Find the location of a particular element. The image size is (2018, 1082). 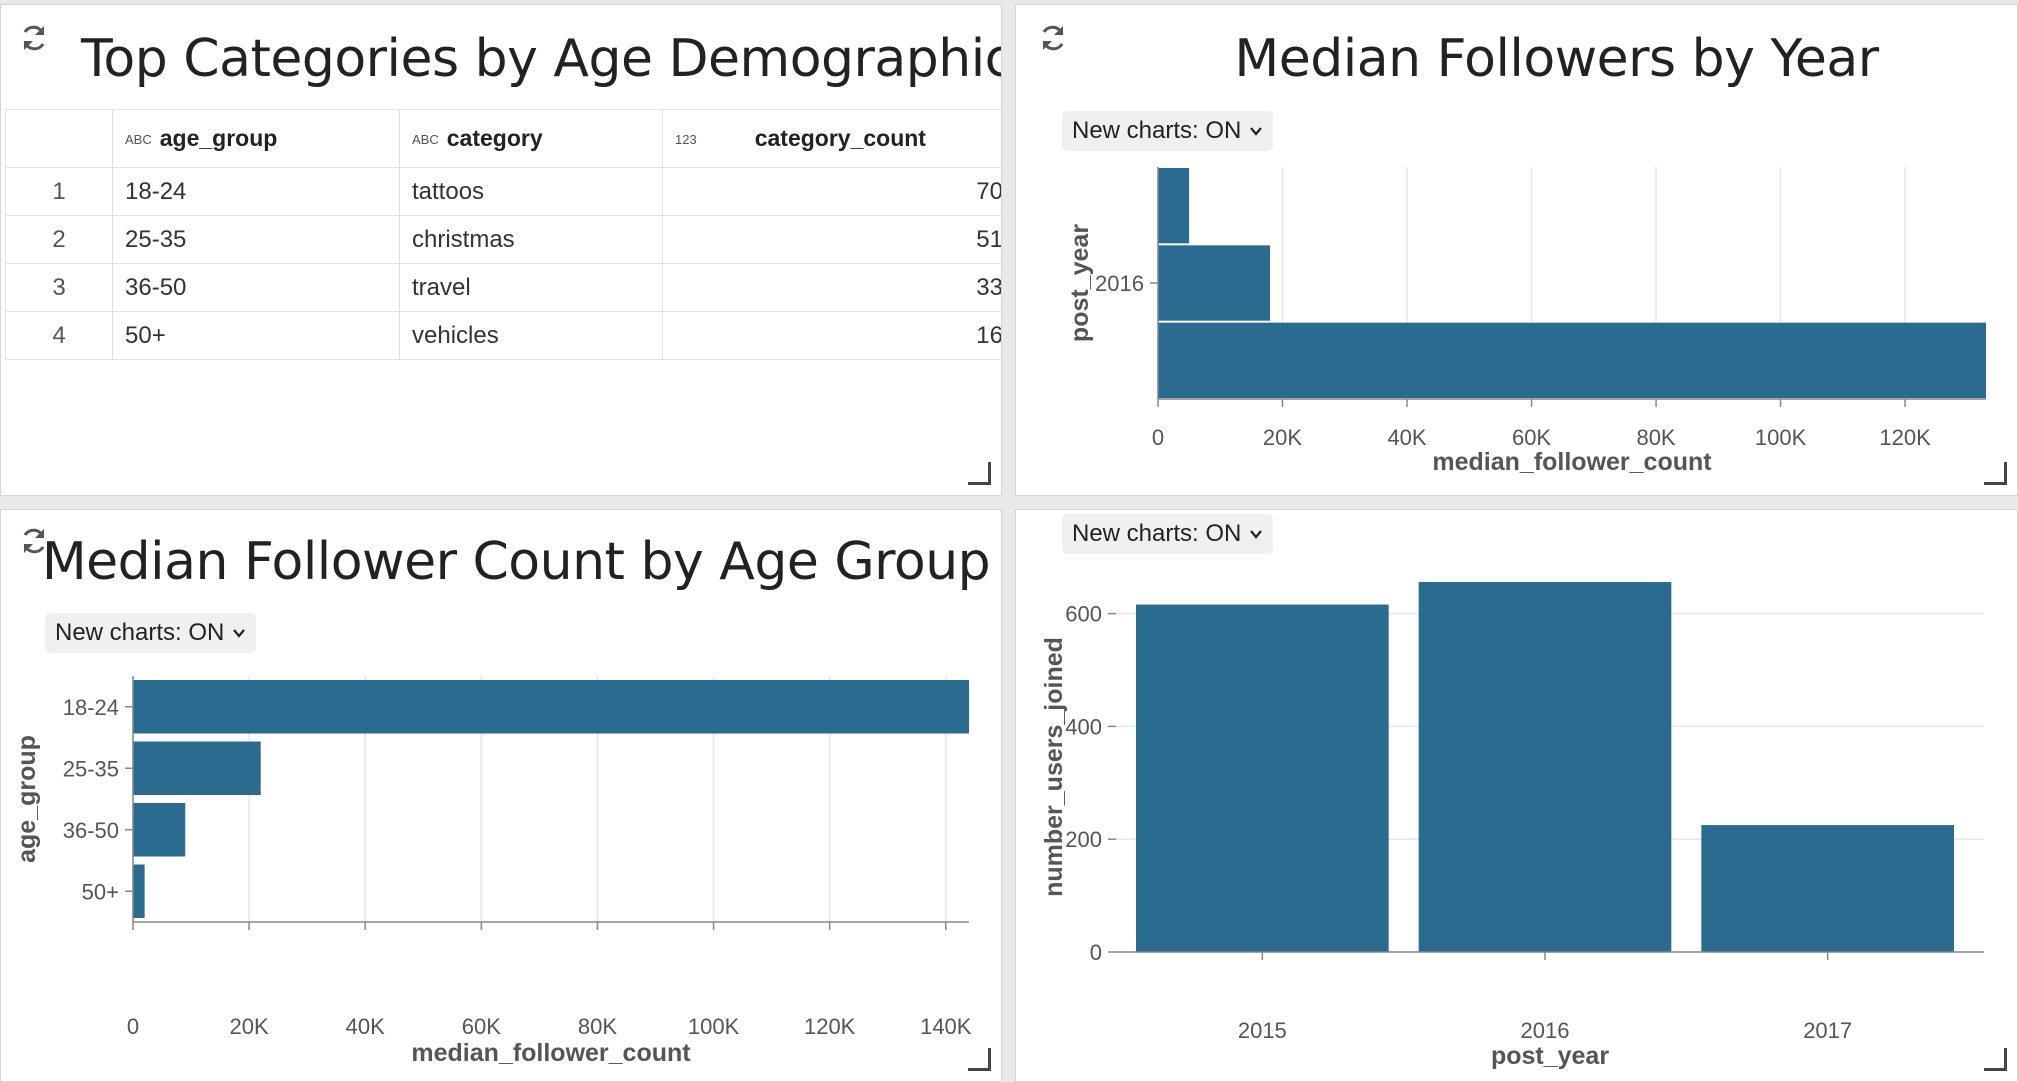

number-type-icon: 123 is located at coordinates (686, 140).